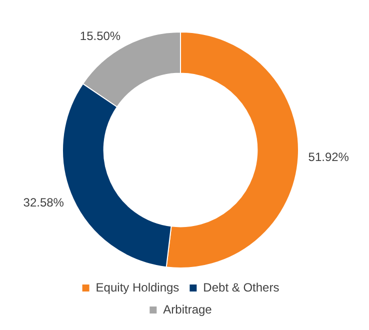 The height and width of the screenshot is (330, 369). I want to click on data-label: 15.50%, so click(100, 36).